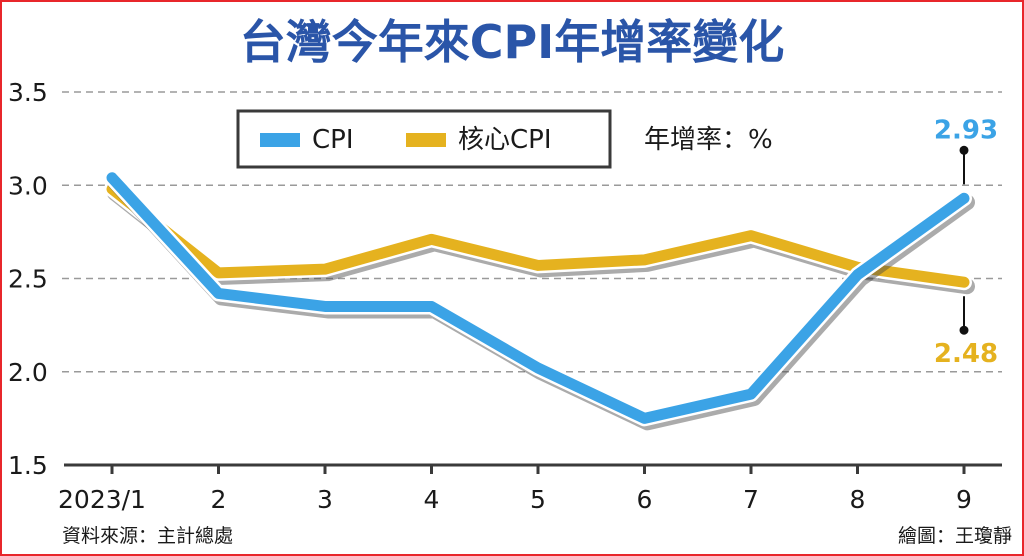 This screenshot has height=556, width=1024. I want to click on legend-label-cpi: CPI, so click(333, 140).